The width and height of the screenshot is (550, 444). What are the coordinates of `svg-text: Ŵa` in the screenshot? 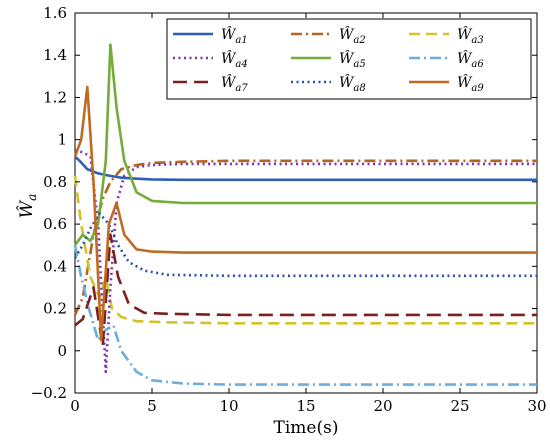 It's located at (27, 206).